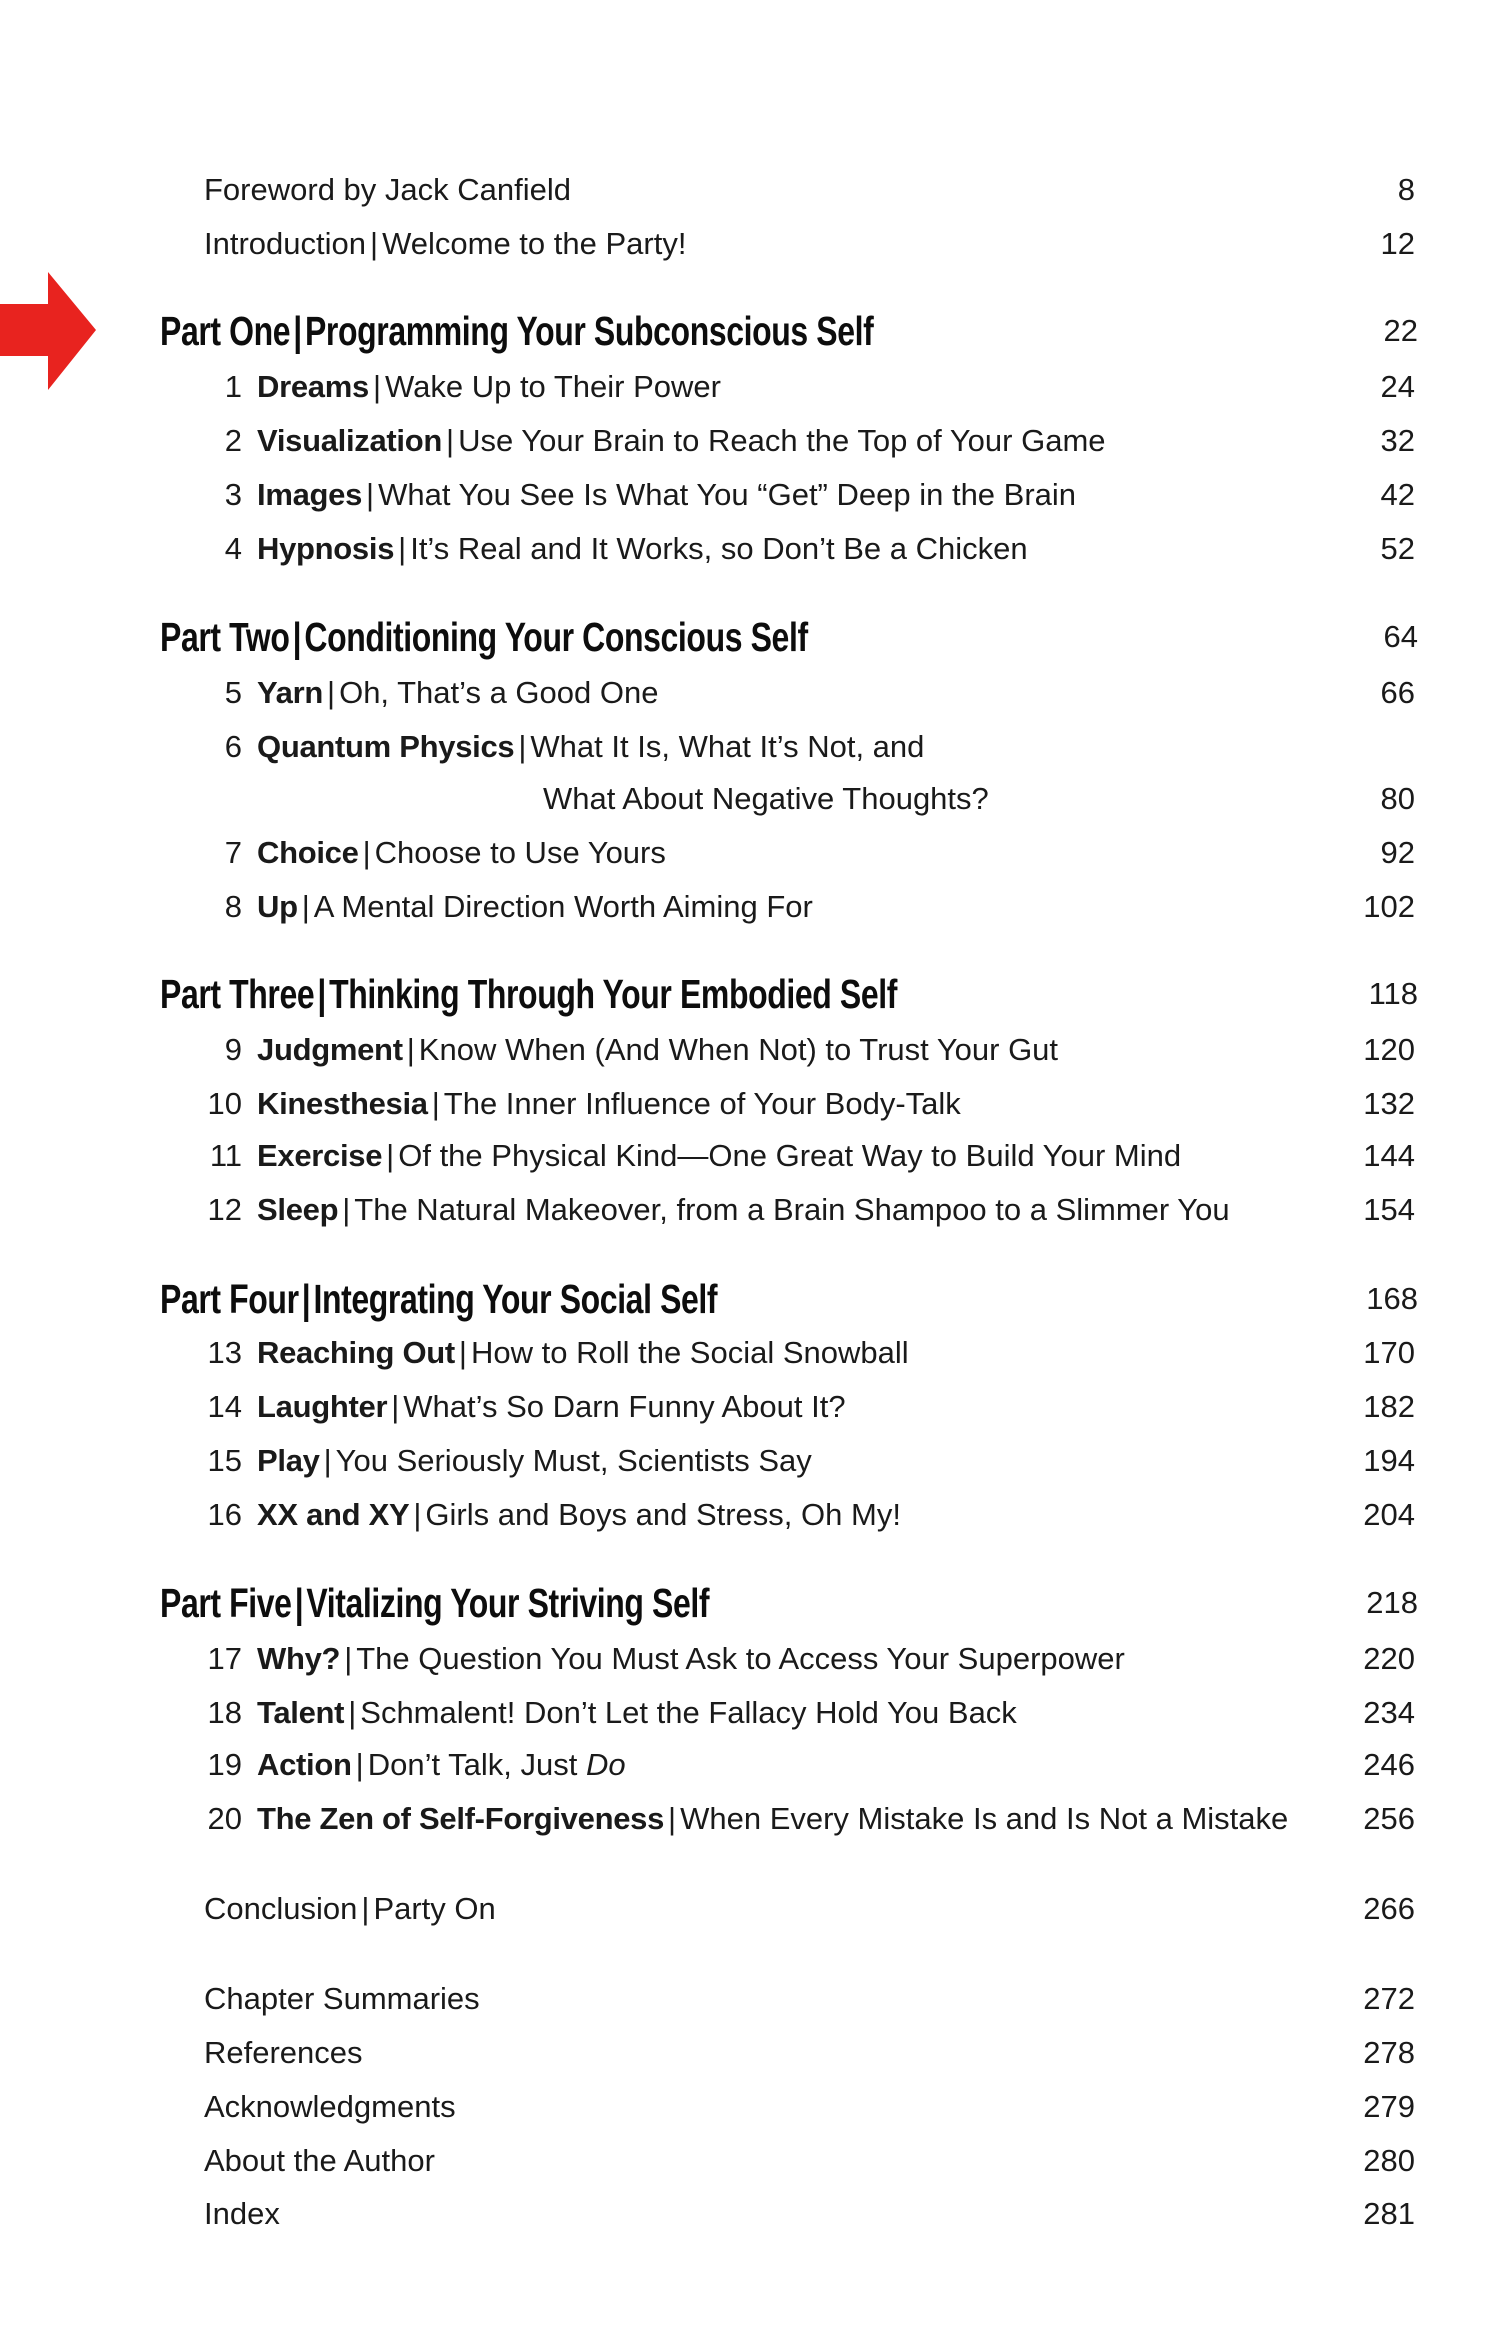 The image size is (1500, 2339). I want to click on page-number: 120, so click(1389, 1049).